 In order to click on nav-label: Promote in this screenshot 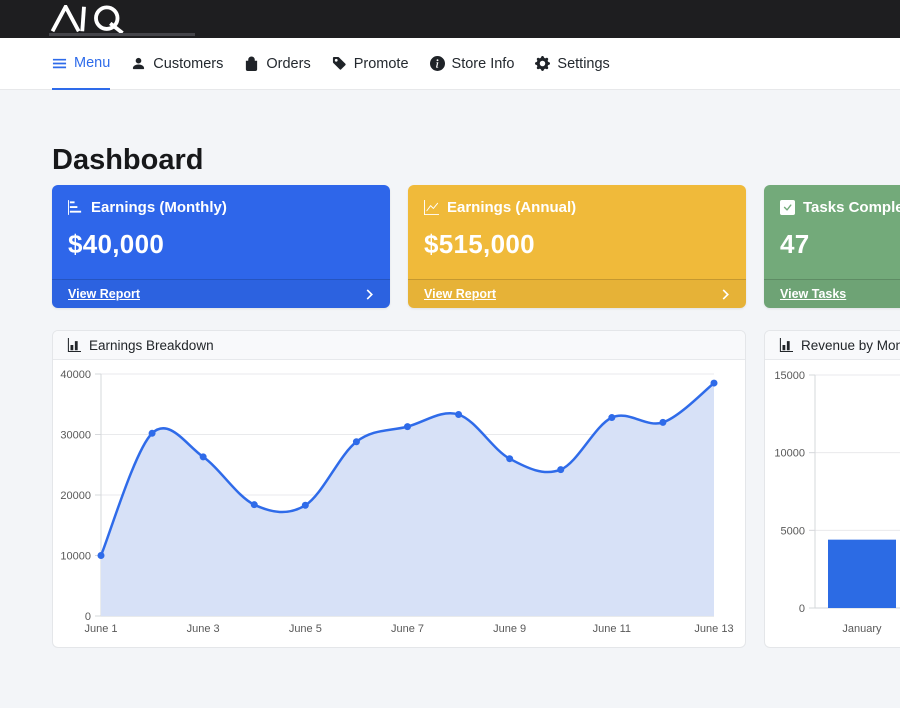, I will do `click(381, 63)`.